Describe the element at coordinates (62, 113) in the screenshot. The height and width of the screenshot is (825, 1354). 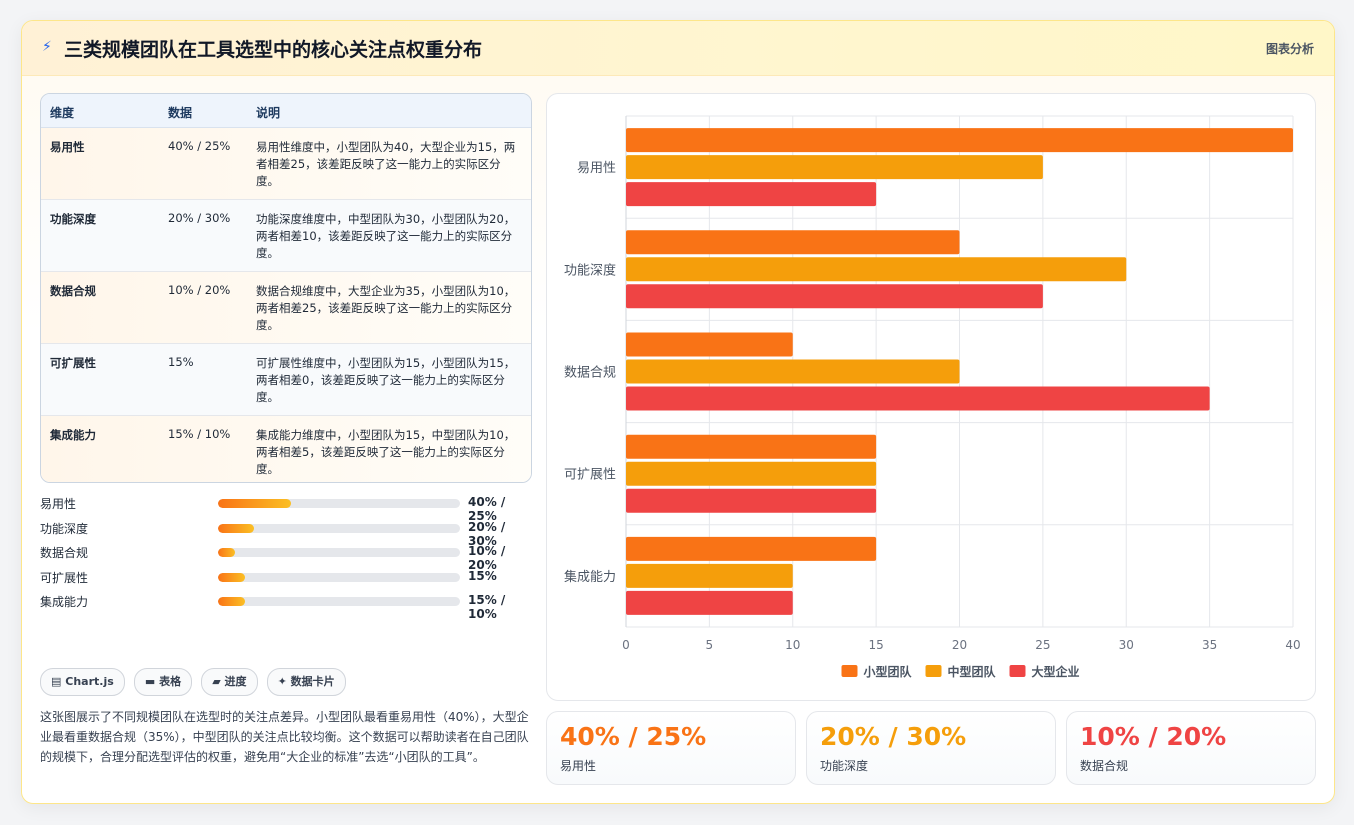
I see `column-header-dimension: 维度` at that location.